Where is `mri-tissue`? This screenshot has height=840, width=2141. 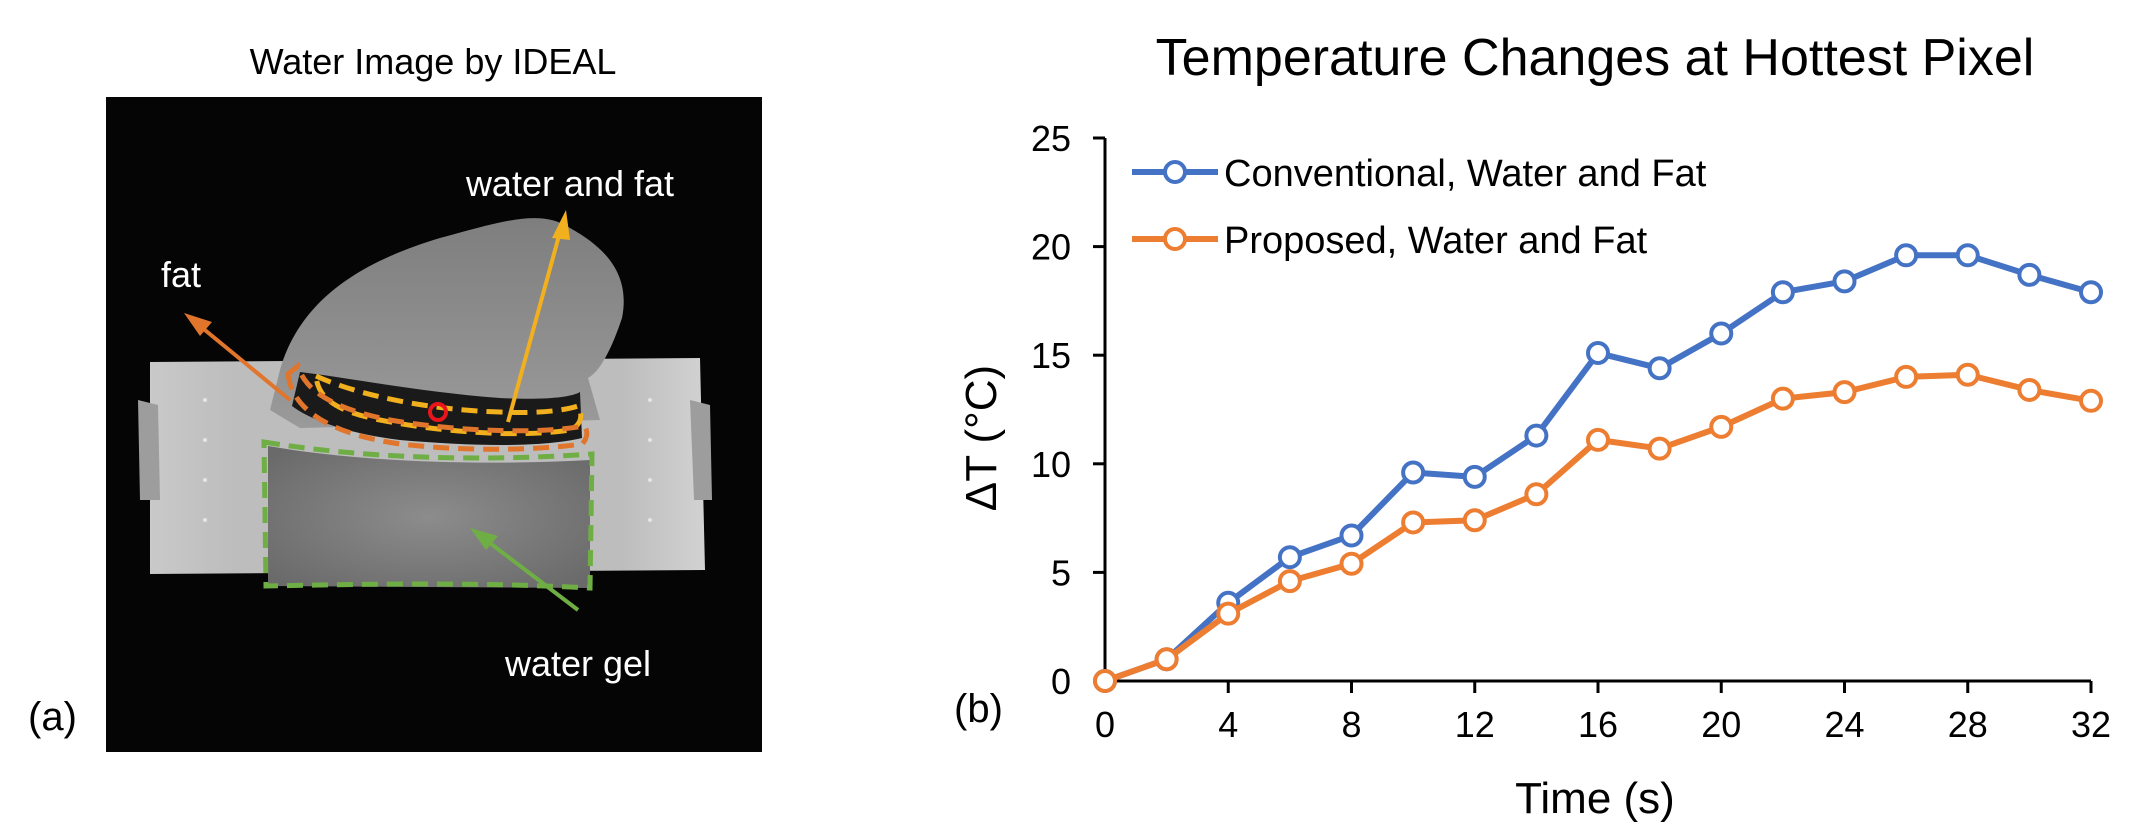 mri-tissue is located at coordinates (447, 323).